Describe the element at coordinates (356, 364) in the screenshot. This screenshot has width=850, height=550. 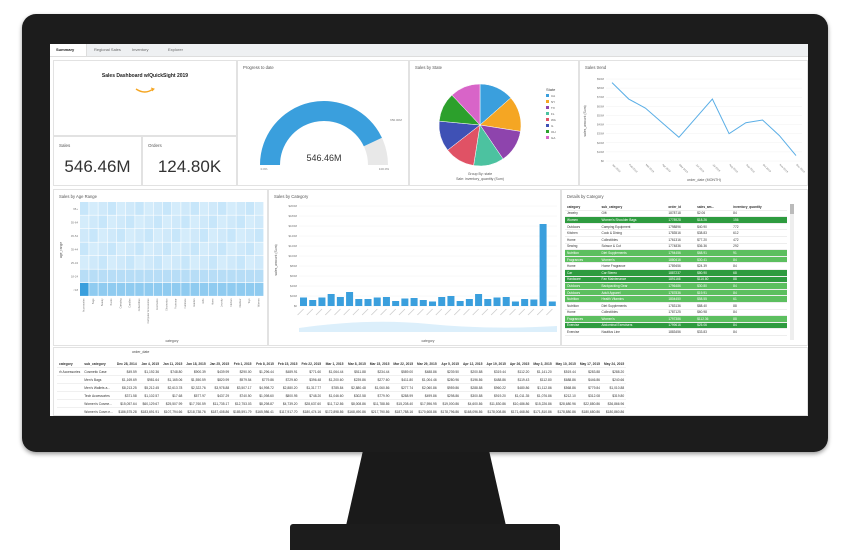
I see `pivot-col-header: Mar 8, 2015` at that location.